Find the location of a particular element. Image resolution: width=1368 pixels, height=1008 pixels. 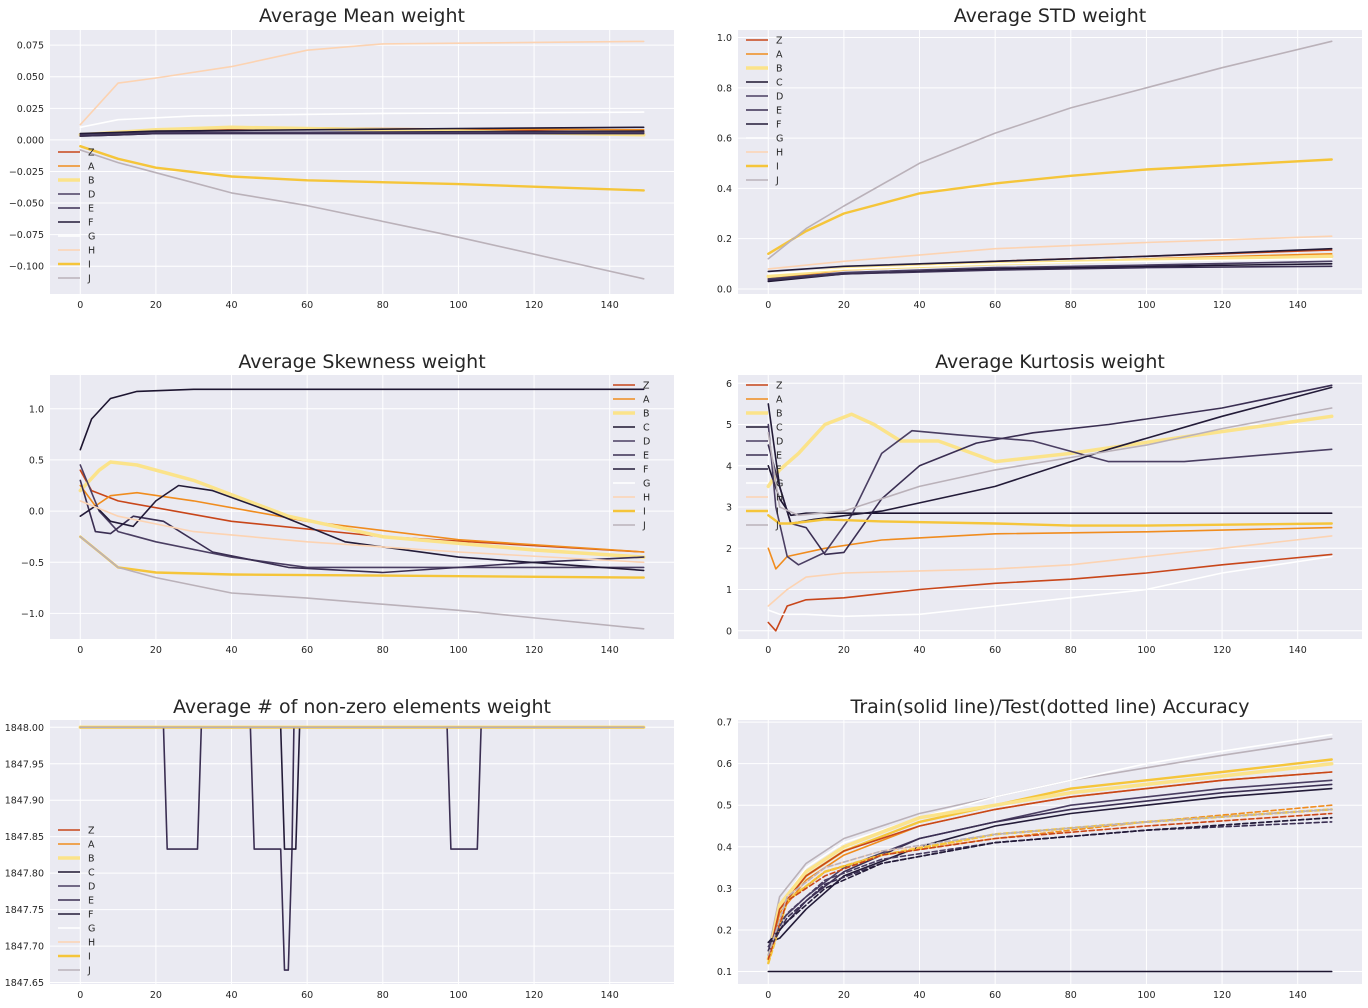

y-tick-label: 0.0 is located at coordinates (724, 289).